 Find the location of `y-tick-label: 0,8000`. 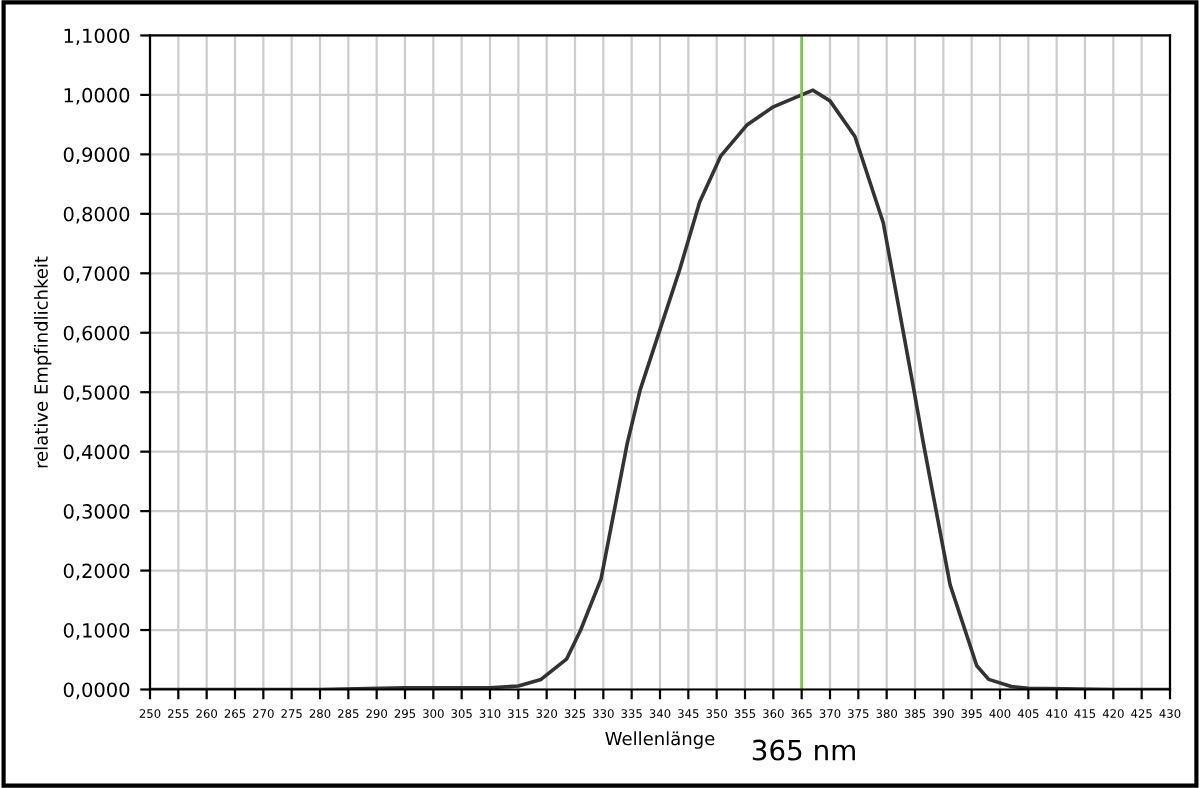

y-tick-label: 0,8000 is located at coordinates (96, 215).